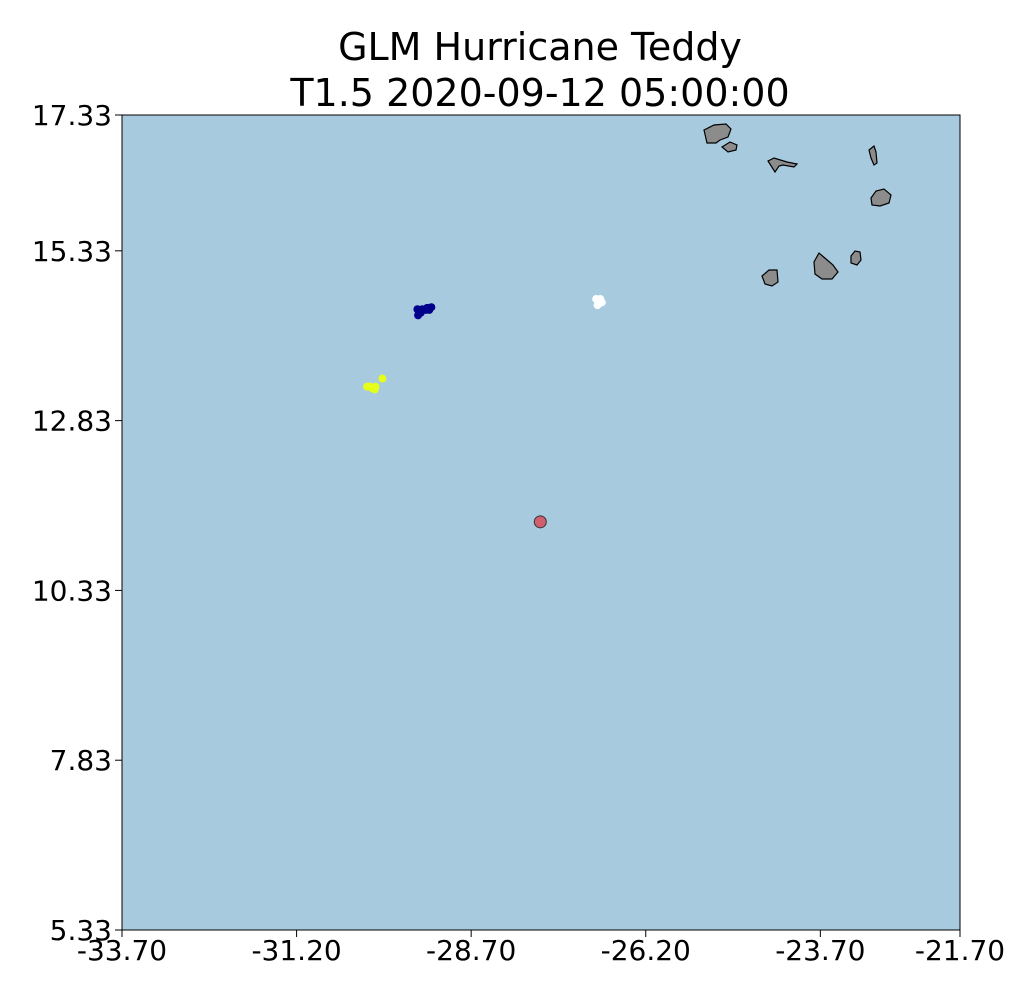 The width and height of the screenshot is (1036, 995). What do you see at coordinates (72, 251) in the screenshot?
I see `y-tick-label: 15.33` at bounding box center [72, 251].